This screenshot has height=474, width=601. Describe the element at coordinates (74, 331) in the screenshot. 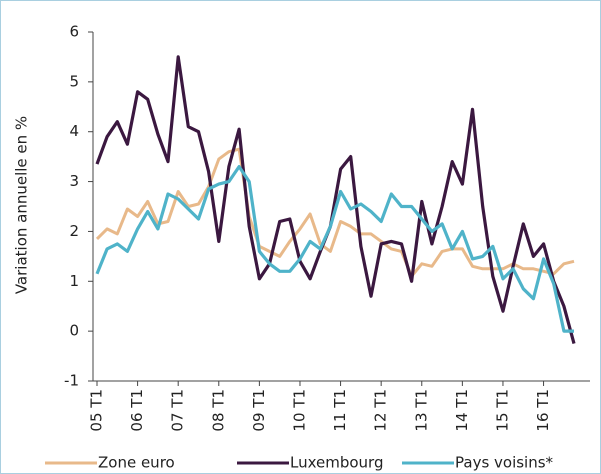

I see `y-tick-label: 0` at that location.